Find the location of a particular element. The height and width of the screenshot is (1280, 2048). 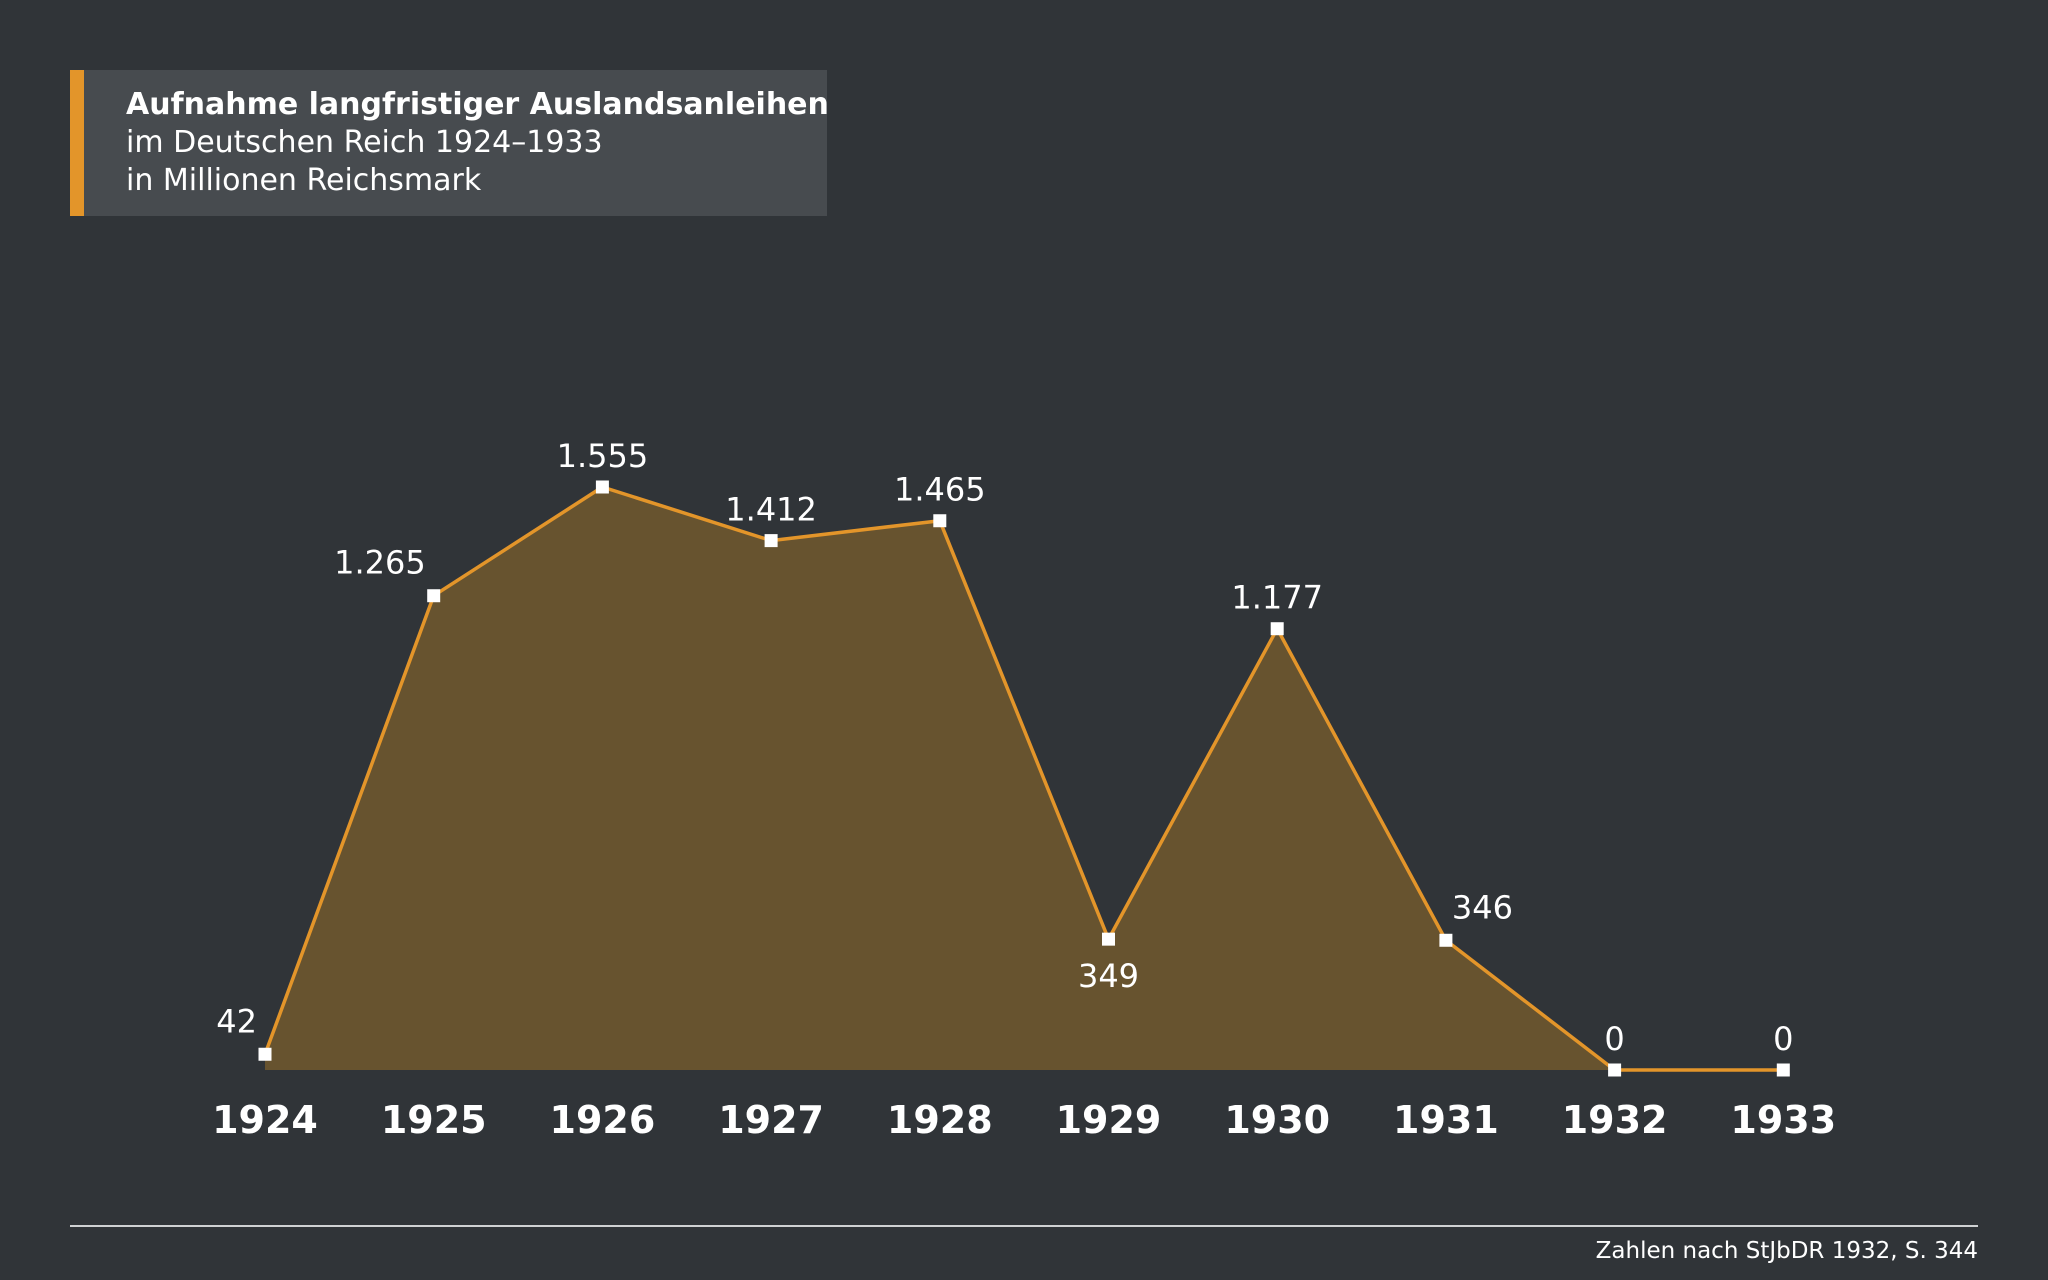

data-label-1926: 1.555 is located at coordinates (603, 456).